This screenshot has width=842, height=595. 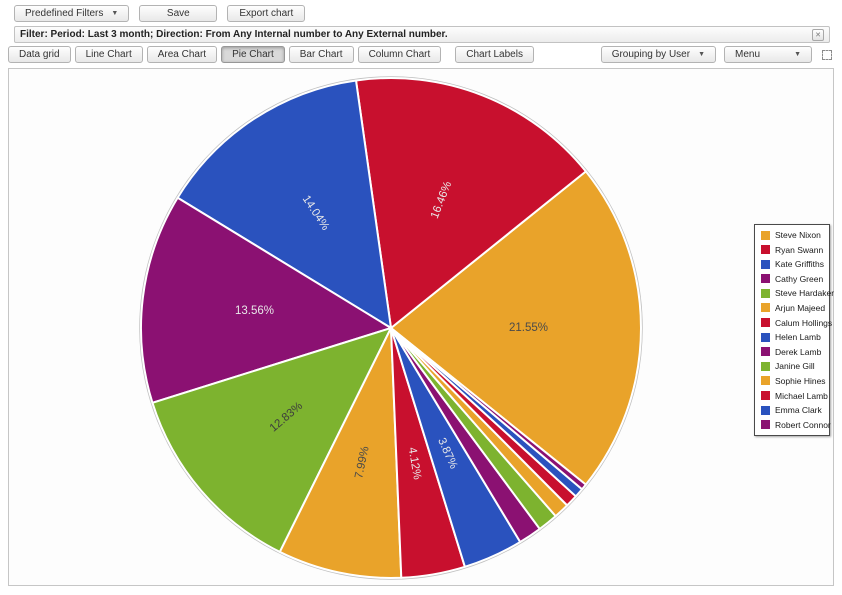 I want to click on pie-slice-robert-connor, so click(x=488, y=409).